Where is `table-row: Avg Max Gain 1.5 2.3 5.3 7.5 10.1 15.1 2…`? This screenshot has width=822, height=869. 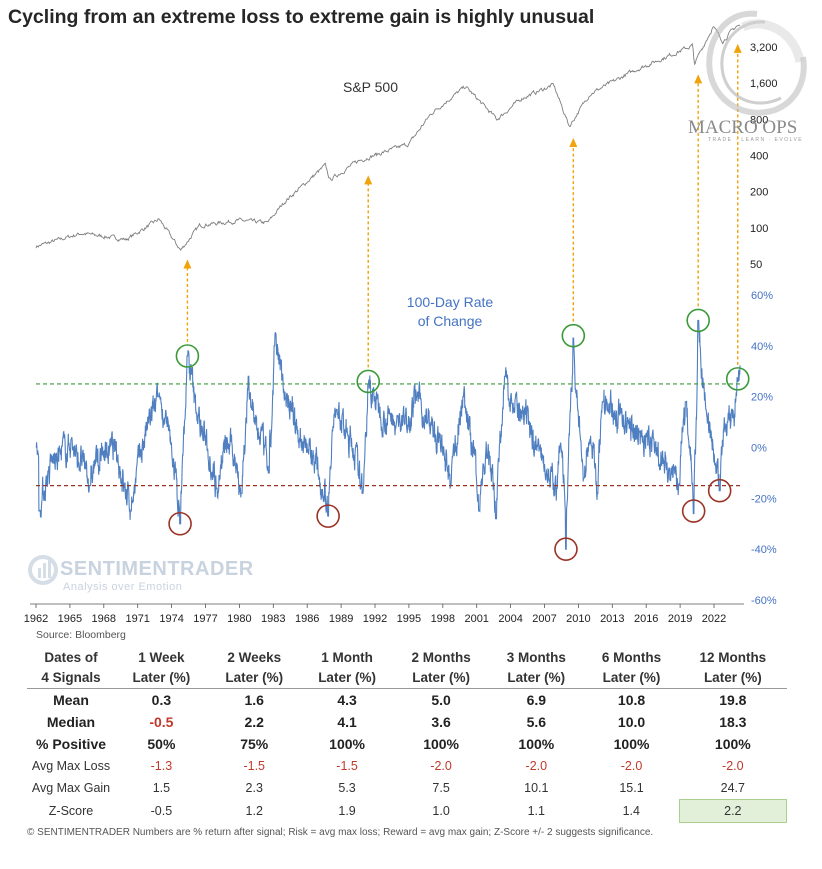
table-row: Avg Max Gain 1.5 2.3 5.3 7.5 10.1 15.1 2… is located at coordinates (407, 788).